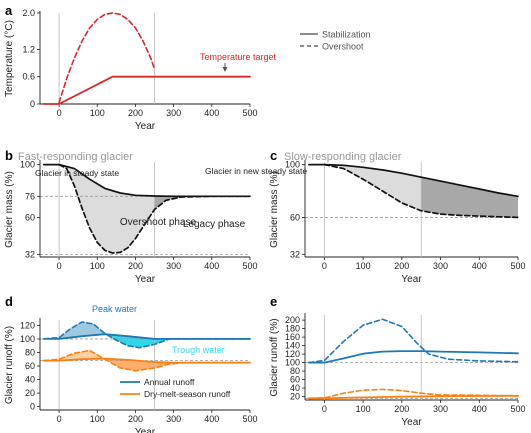 The image size is (531, 433). I want to click on panel-c-series-1-line, so click(421, 191).